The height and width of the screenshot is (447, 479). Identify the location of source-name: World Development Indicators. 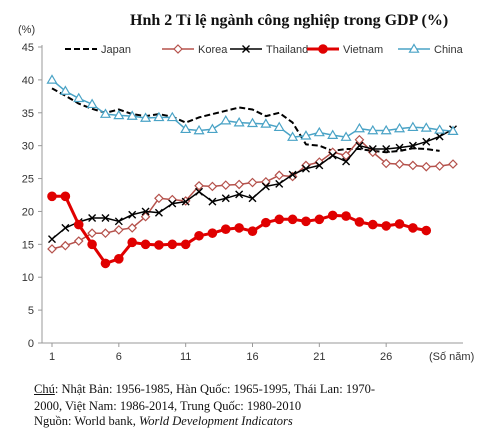
(216, 421).